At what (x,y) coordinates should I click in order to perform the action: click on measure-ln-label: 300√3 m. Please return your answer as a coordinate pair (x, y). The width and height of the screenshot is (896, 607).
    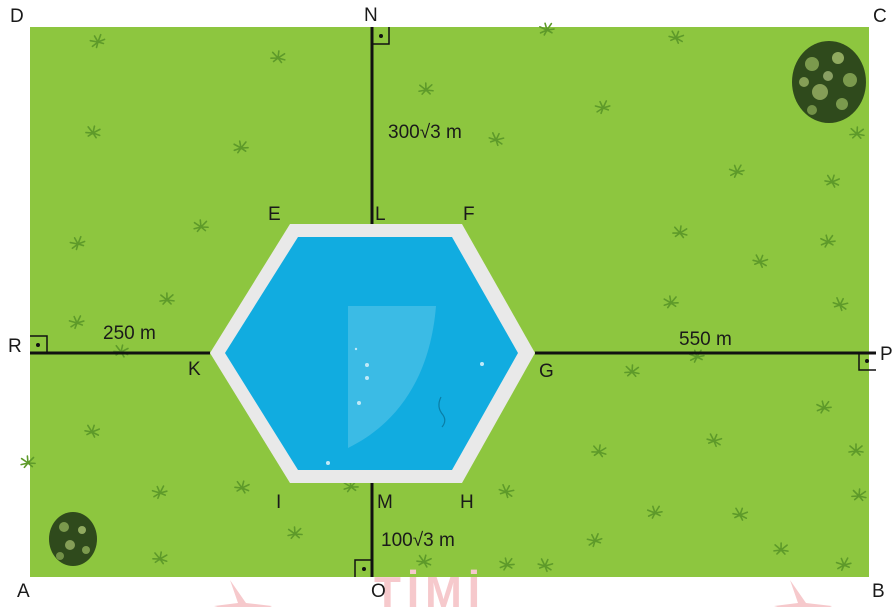
    Looking at the image, I should click on (425, 132).